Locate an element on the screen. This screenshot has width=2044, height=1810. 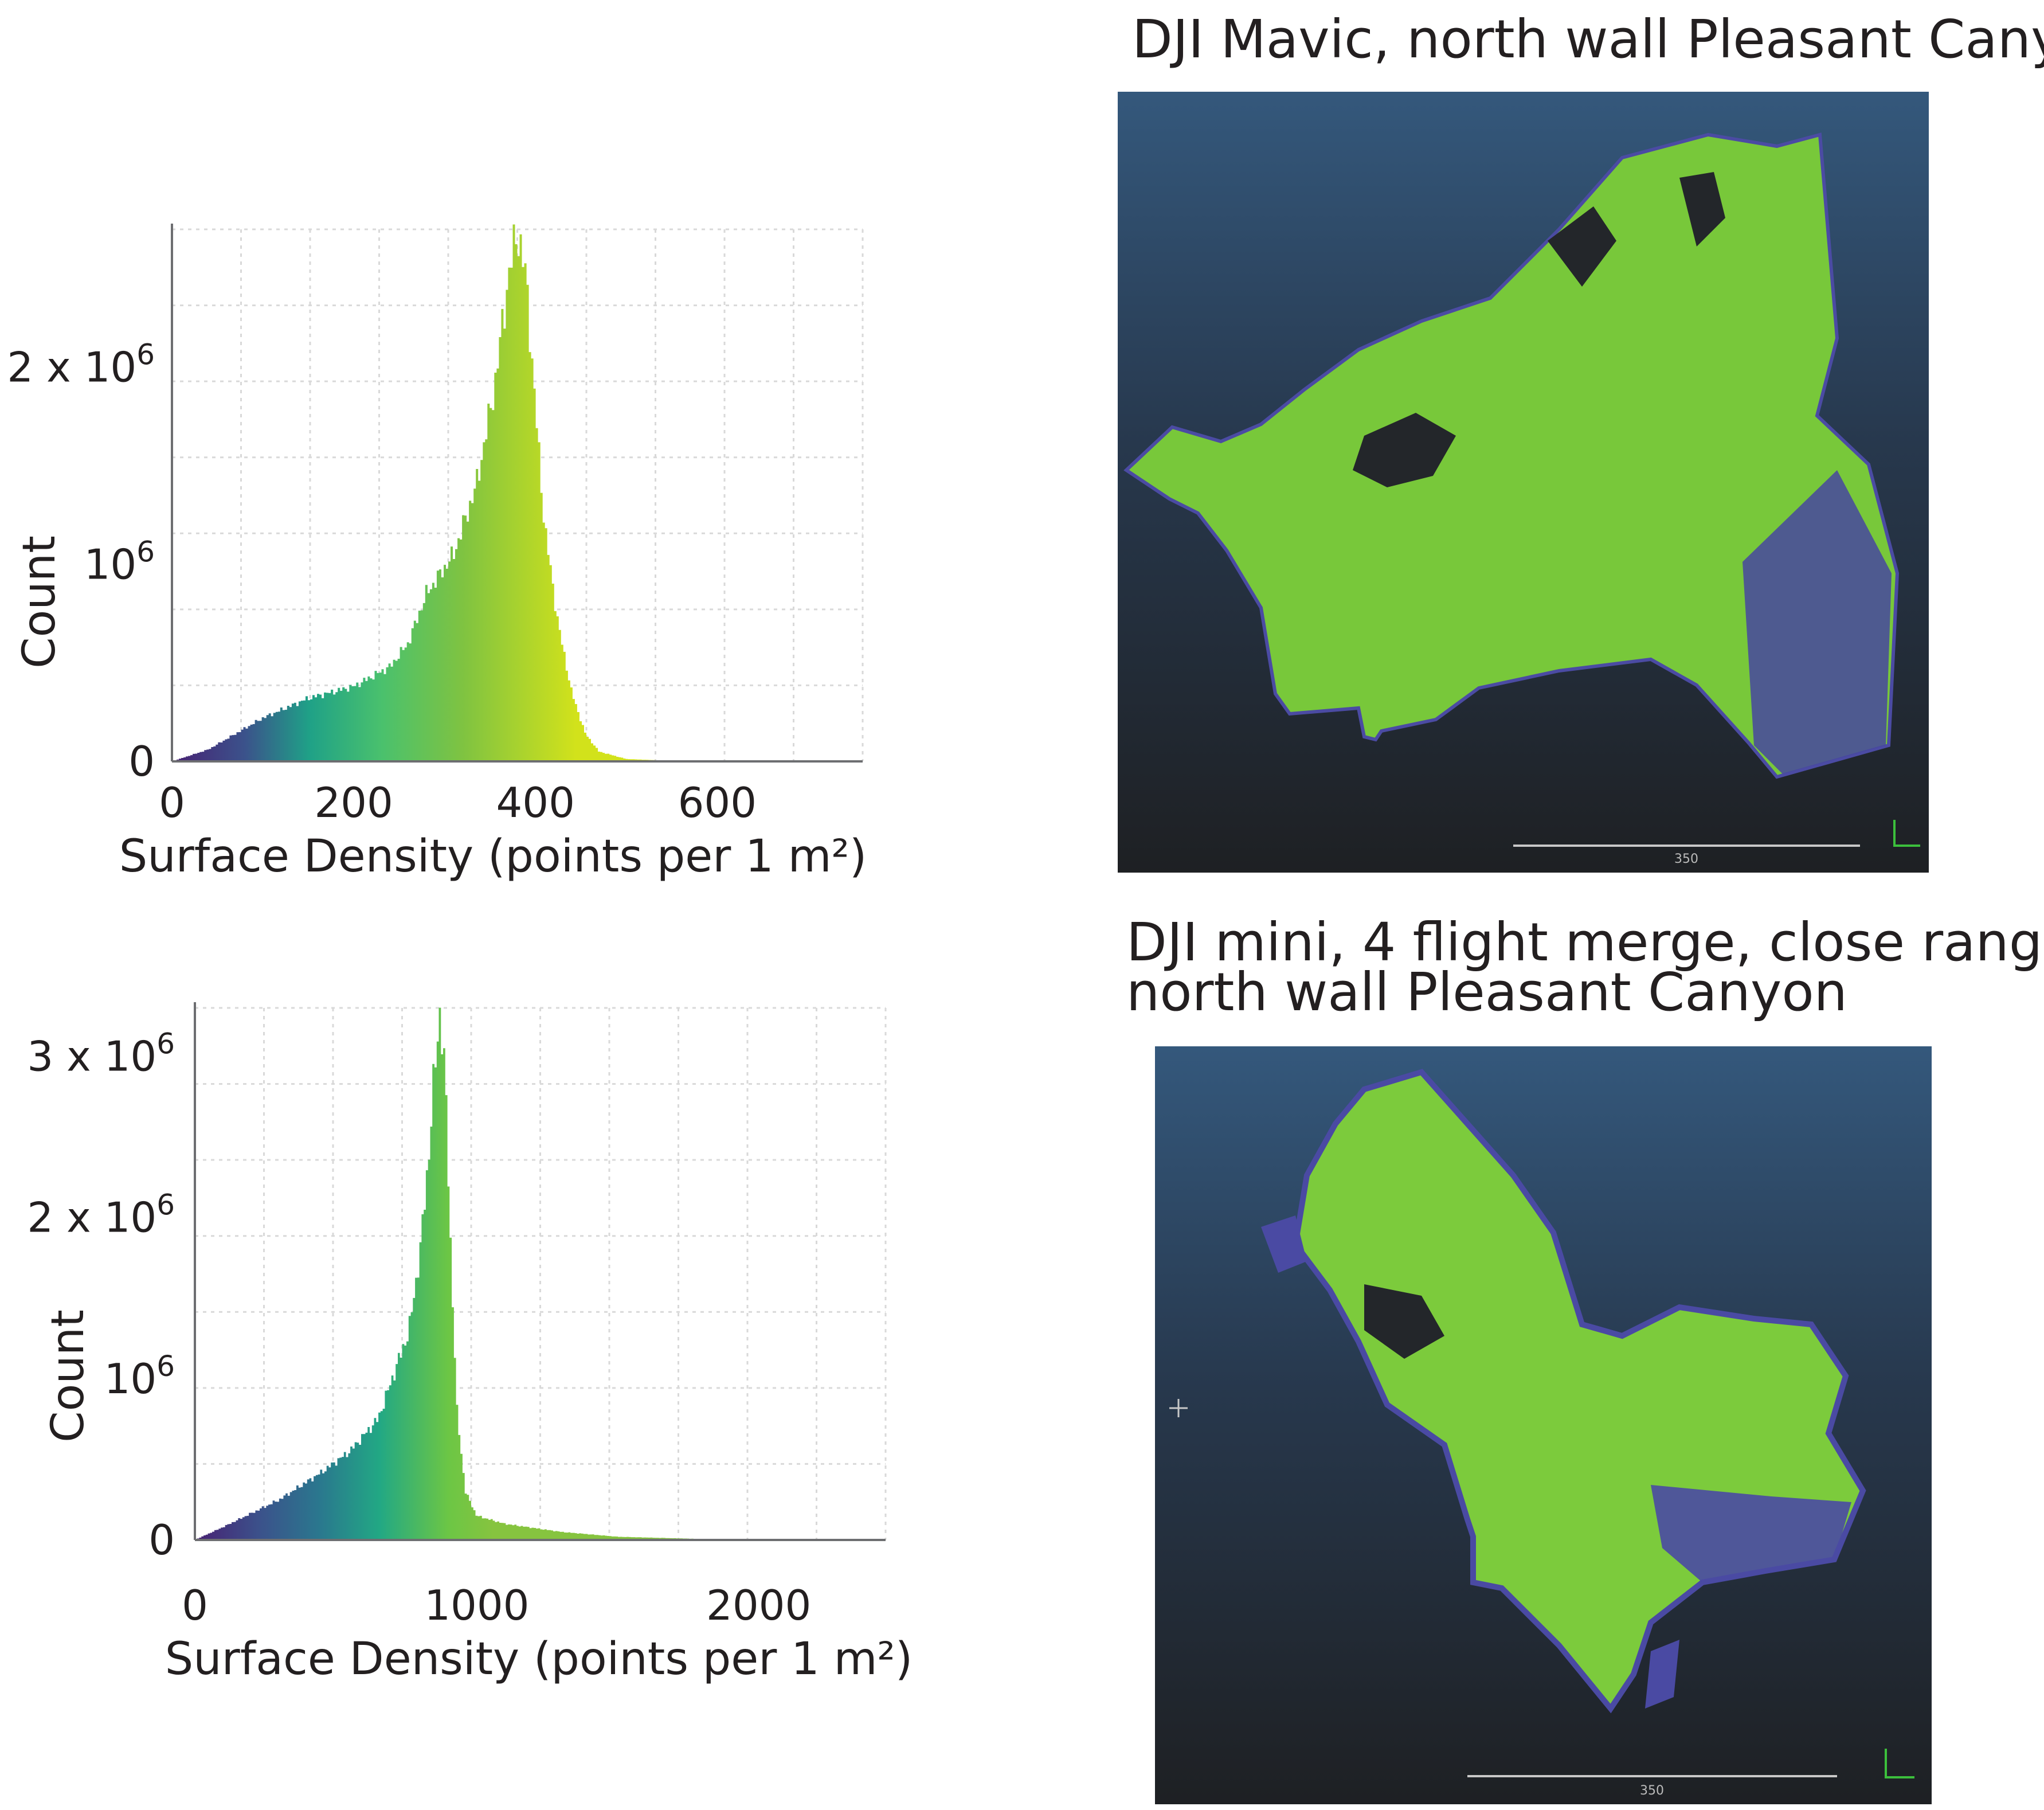
x-tick-label: 200 is located at coordinates (353, 803).